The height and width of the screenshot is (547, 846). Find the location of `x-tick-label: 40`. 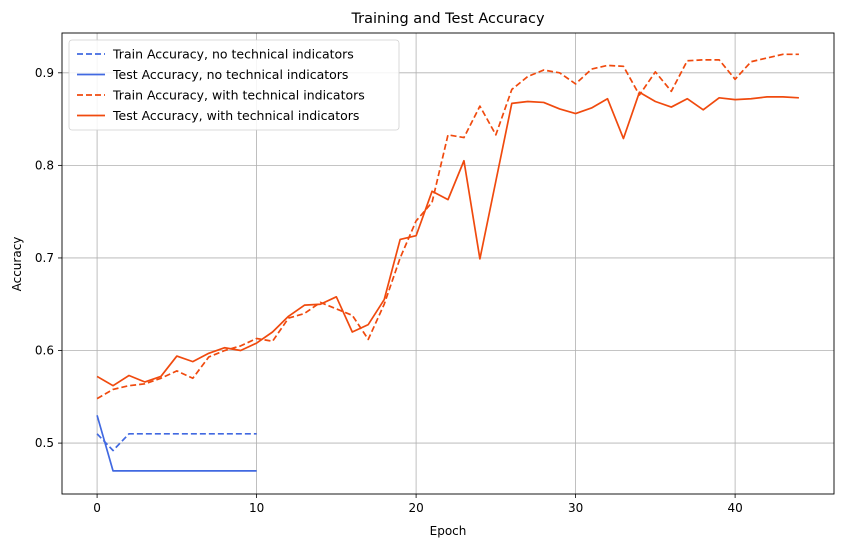

x-tick-label: 40 is located at coordinates (734, 508).